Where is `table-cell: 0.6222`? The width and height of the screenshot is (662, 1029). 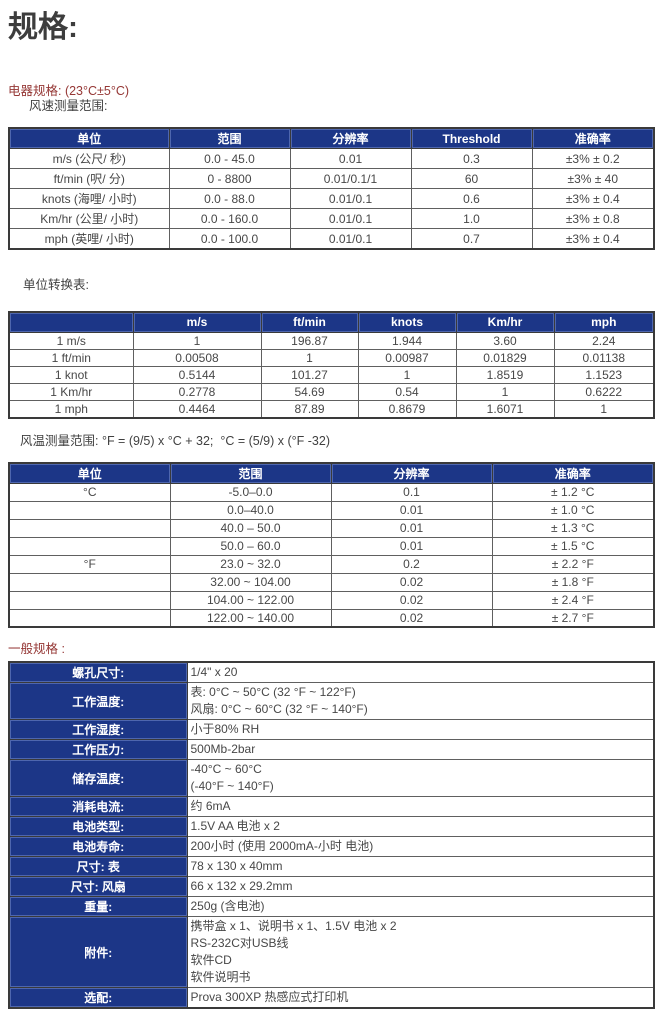 table-cell: 0.6222 is located at coordinates (604, 391).